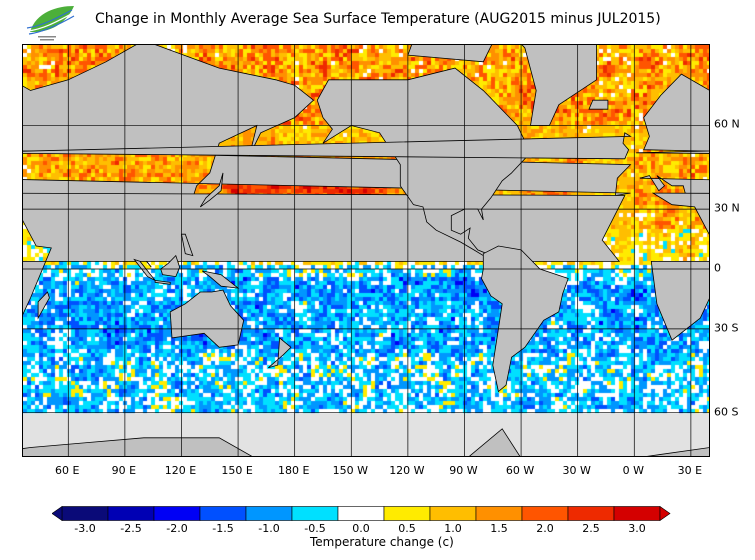 Image resolution: width=755 pixels, height=560 pixels. What do you see at coordinates (43, 305) in the screenshot?
I see `land-madagascar` at bounding box center [43, 305].